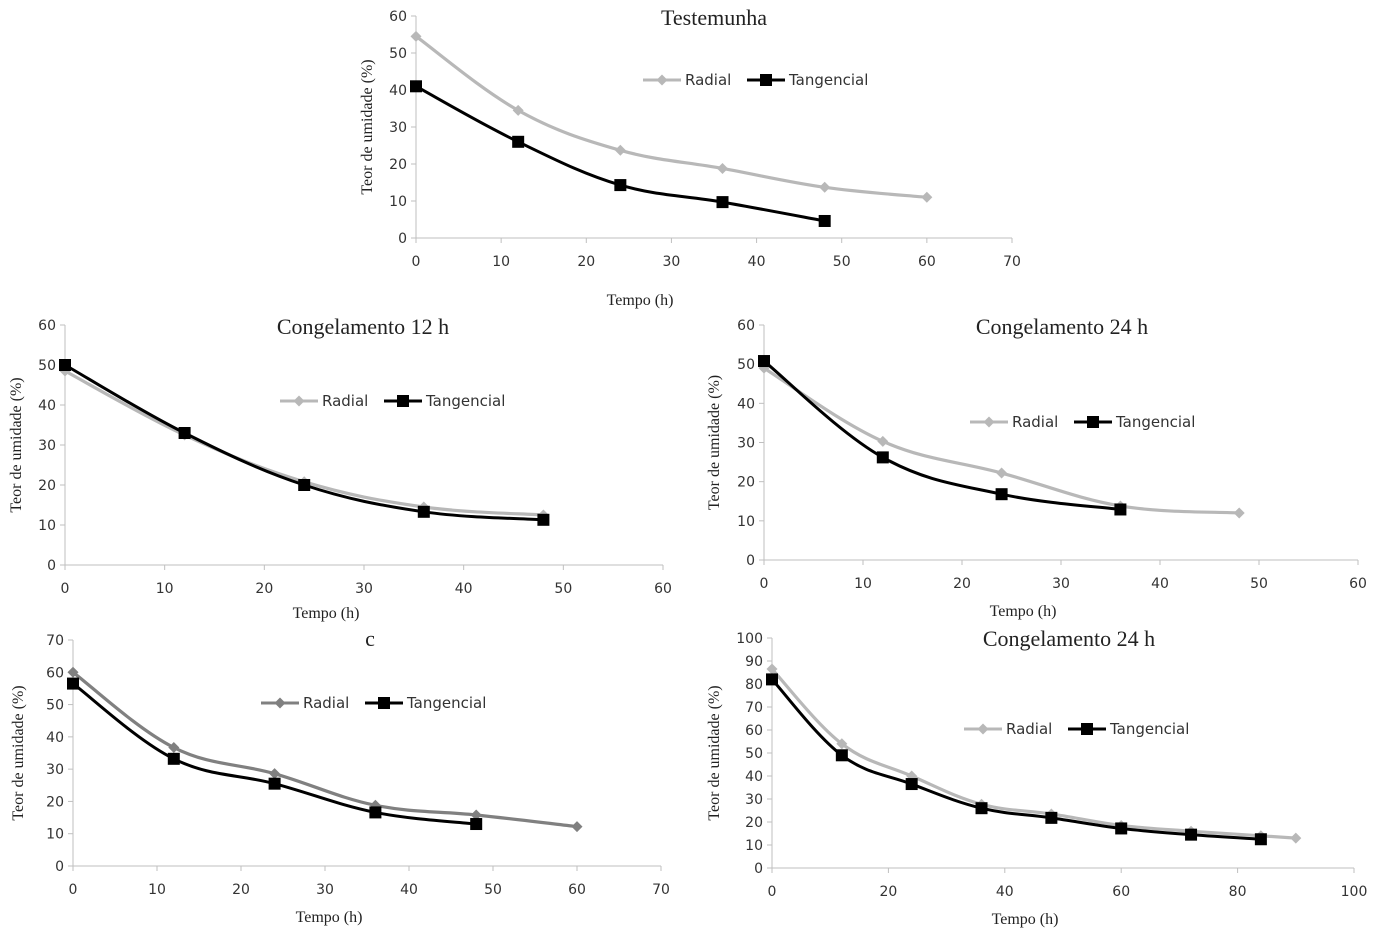 The width and height of the screenshot is (1385, 930). I want to click on chart-title: Congelamento 12 h, so click(363, 326).